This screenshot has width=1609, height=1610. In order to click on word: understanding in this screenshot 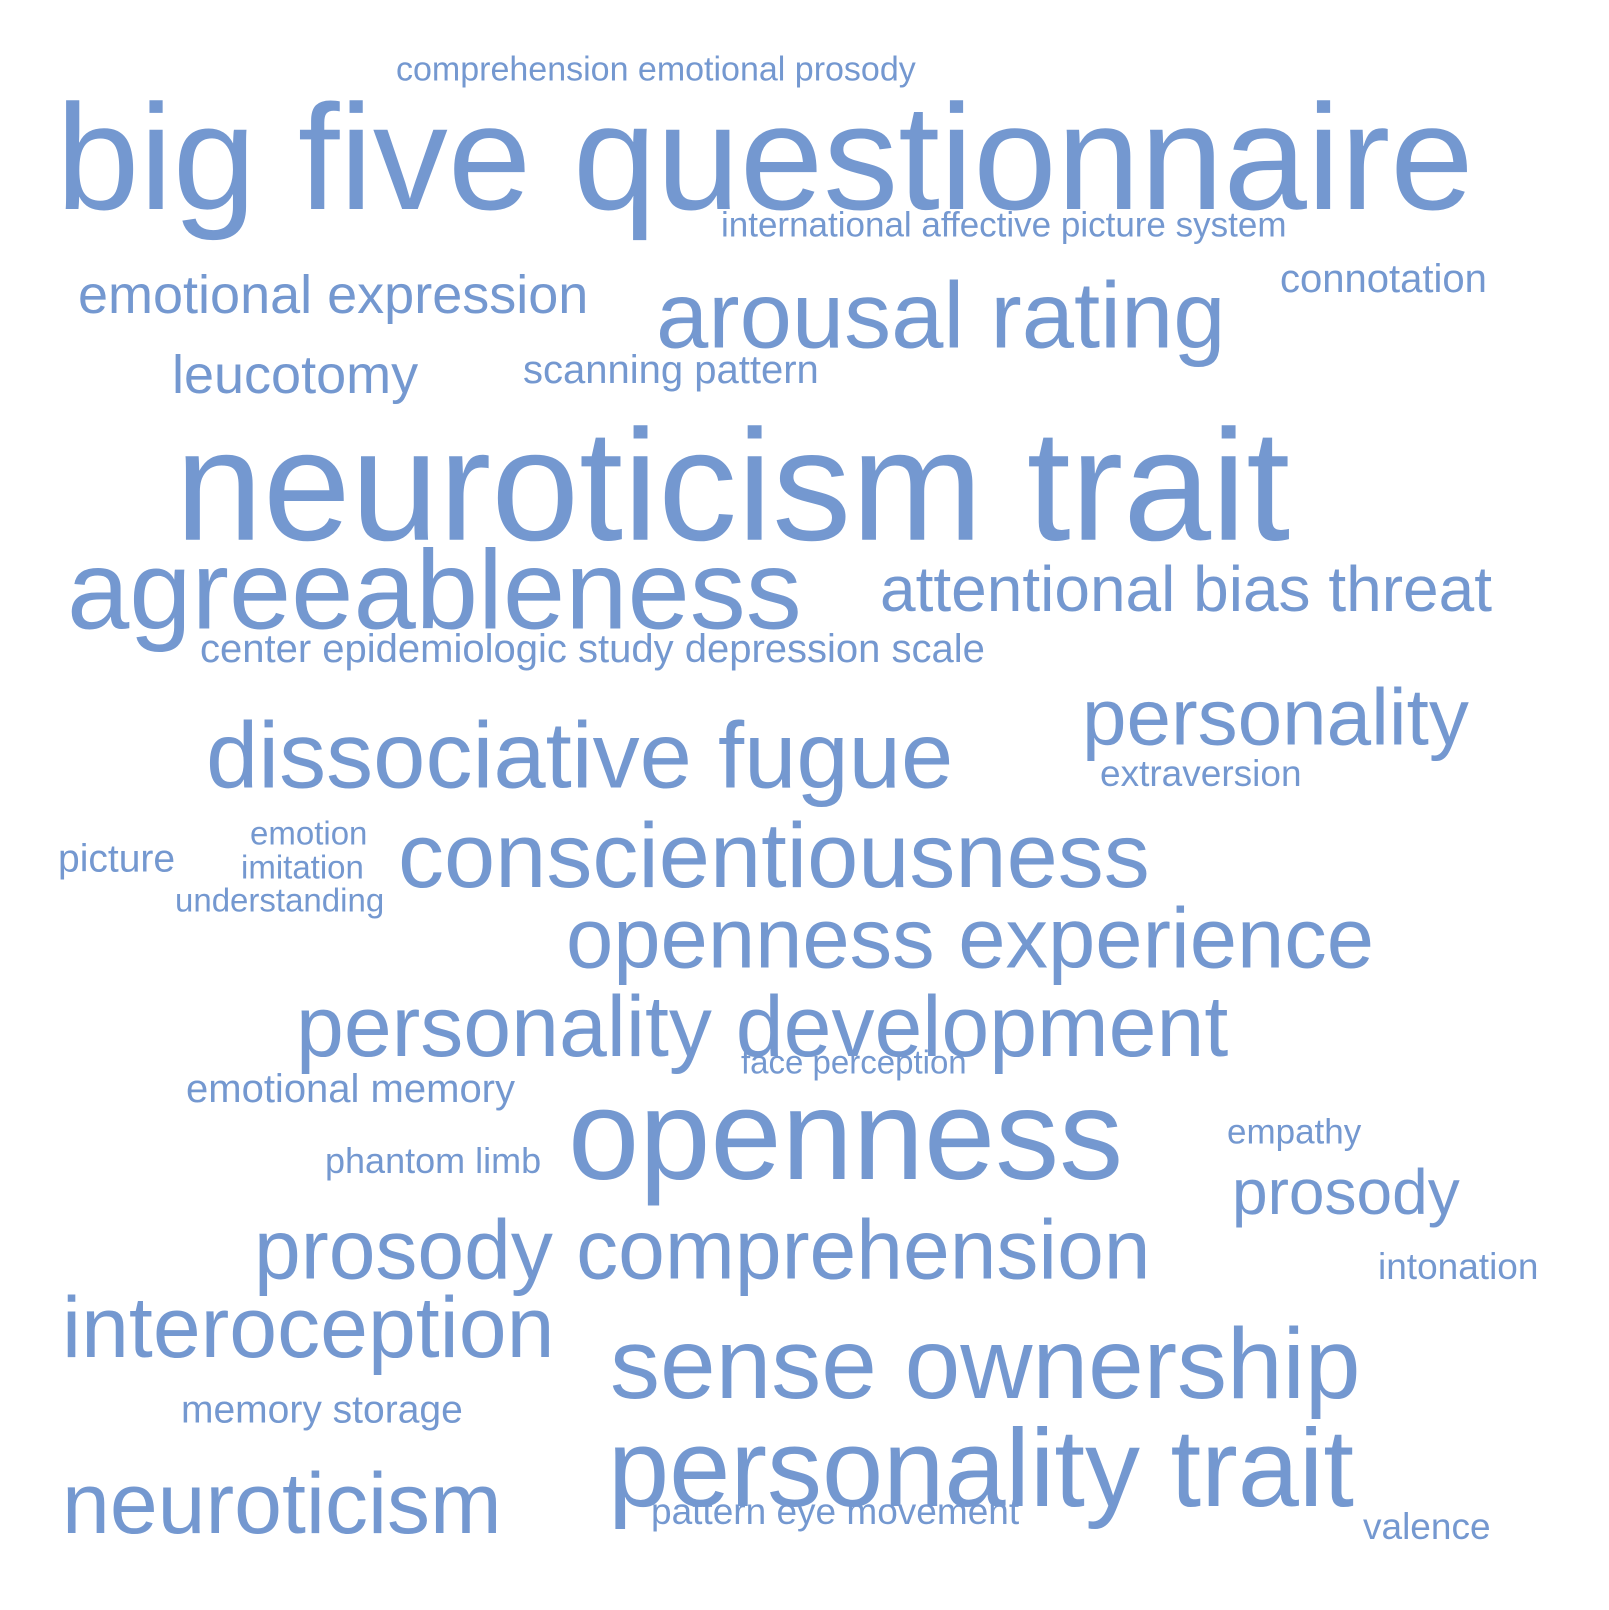, I will do `click(280, 900)`.